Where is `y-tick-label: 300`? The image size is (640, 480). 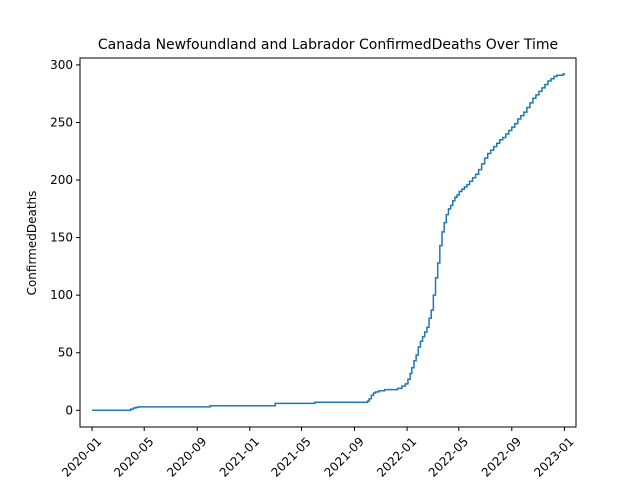
y-tick-label: 300 is located at coordinates (61, 65).